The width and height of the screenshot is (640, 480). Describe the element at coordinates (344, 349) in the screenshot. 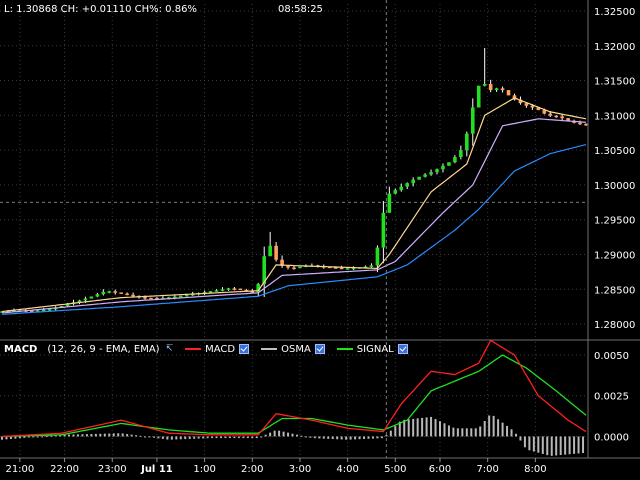

I see `signal-swatch` at that location.